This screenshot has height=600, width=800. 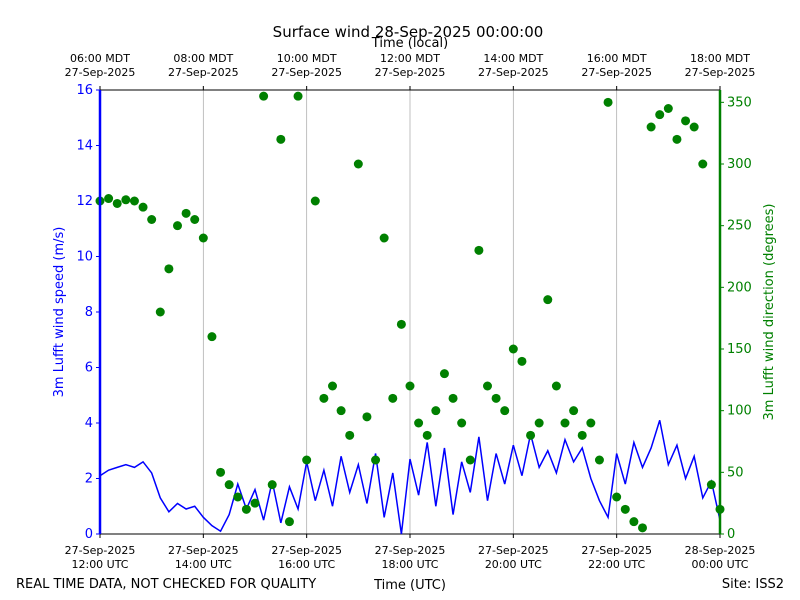 What do you see at coordinates (89, 479) in the screenshot?
I see `y-tick-label: 2` at bounding box center [89, 479].